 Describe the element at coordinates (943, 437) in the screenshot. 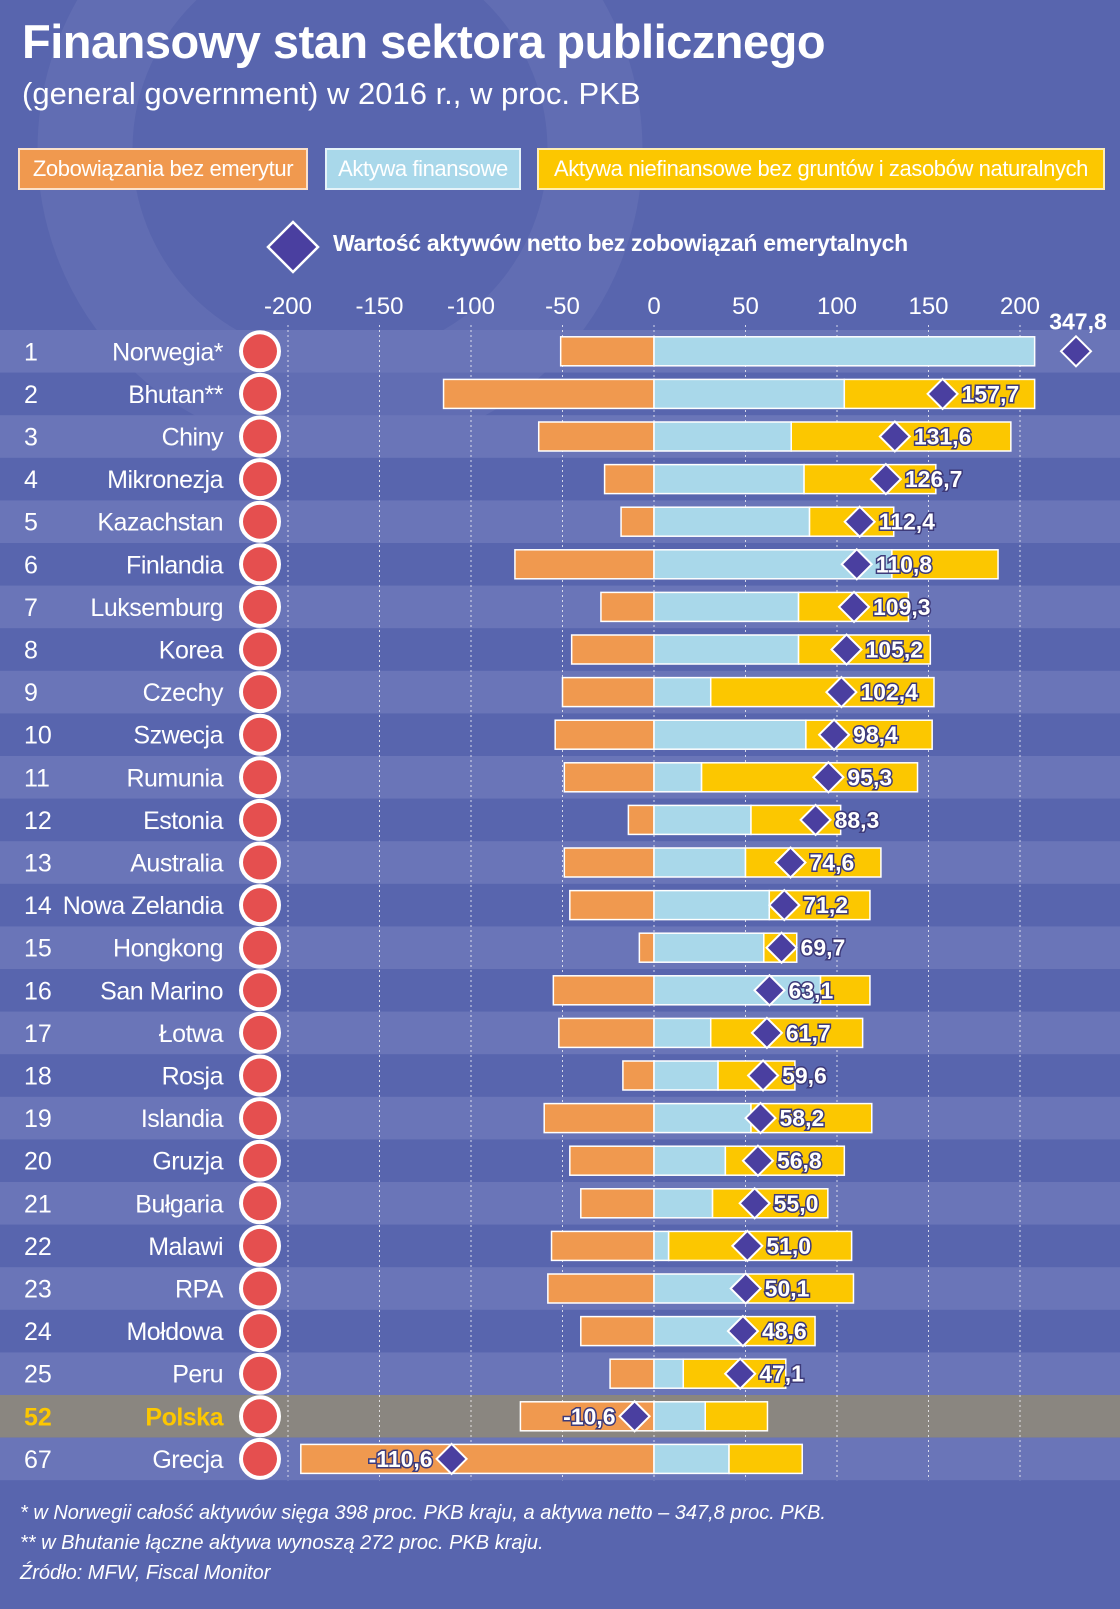

I see `net-value-label: 131,6` at that location.